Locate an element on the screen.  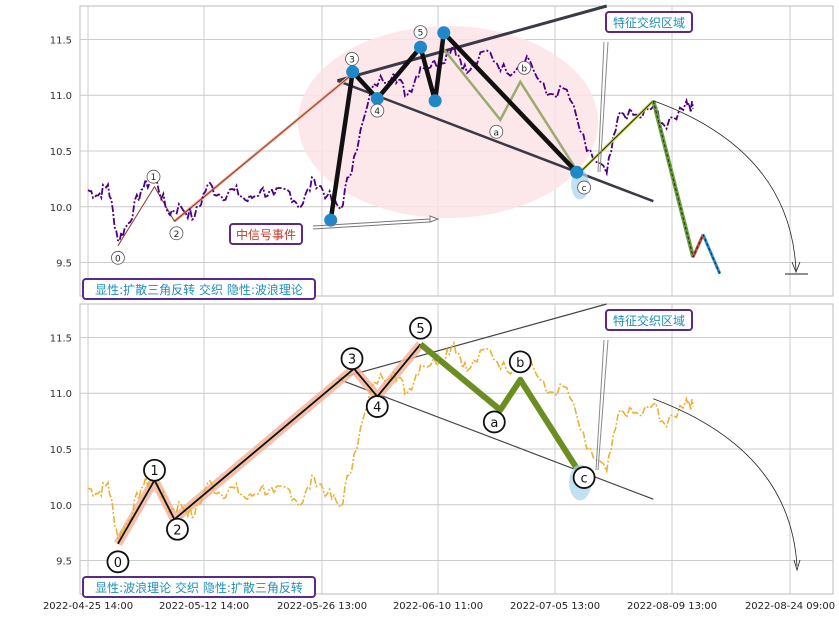
caption-text: 显性:扩散三角反转 交织 隐性:波浪理论 is located at coordinates (199, 289).